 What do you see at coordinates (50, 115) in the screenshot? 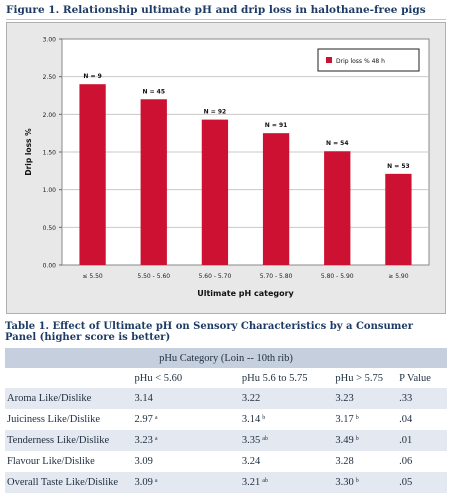
I see `y-tick-label: 2.00` at bounding box center [50, 115].